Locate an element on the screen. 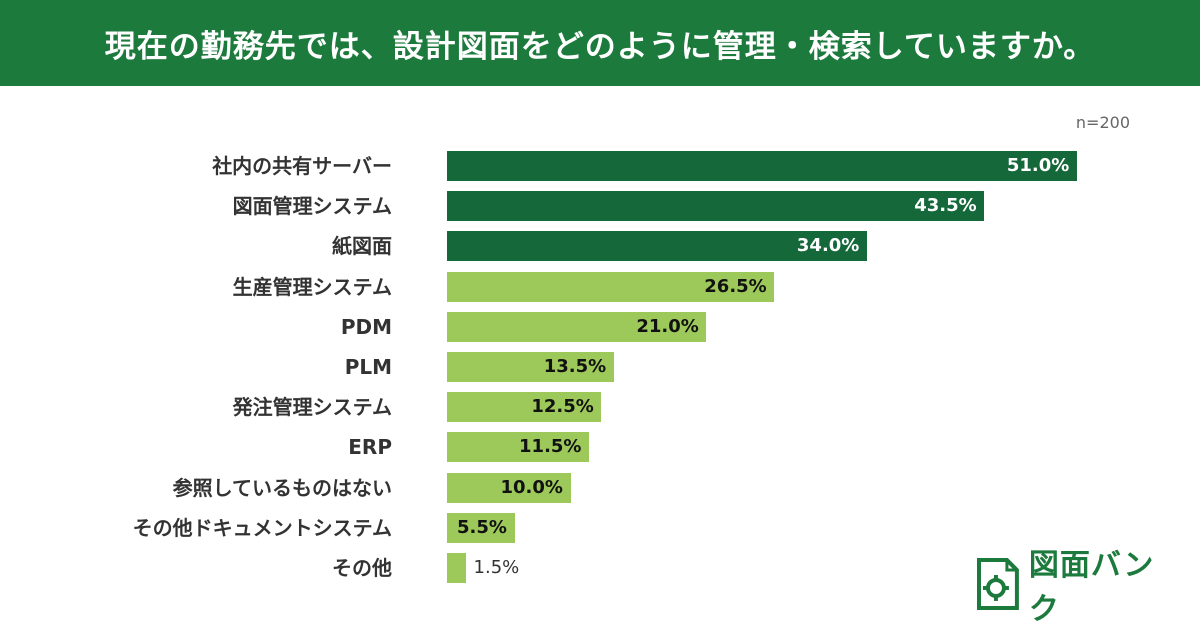 The width and height of the screenshot is (1200, 628). category-label: 生産管理システム is located at coordinates (312, 287).